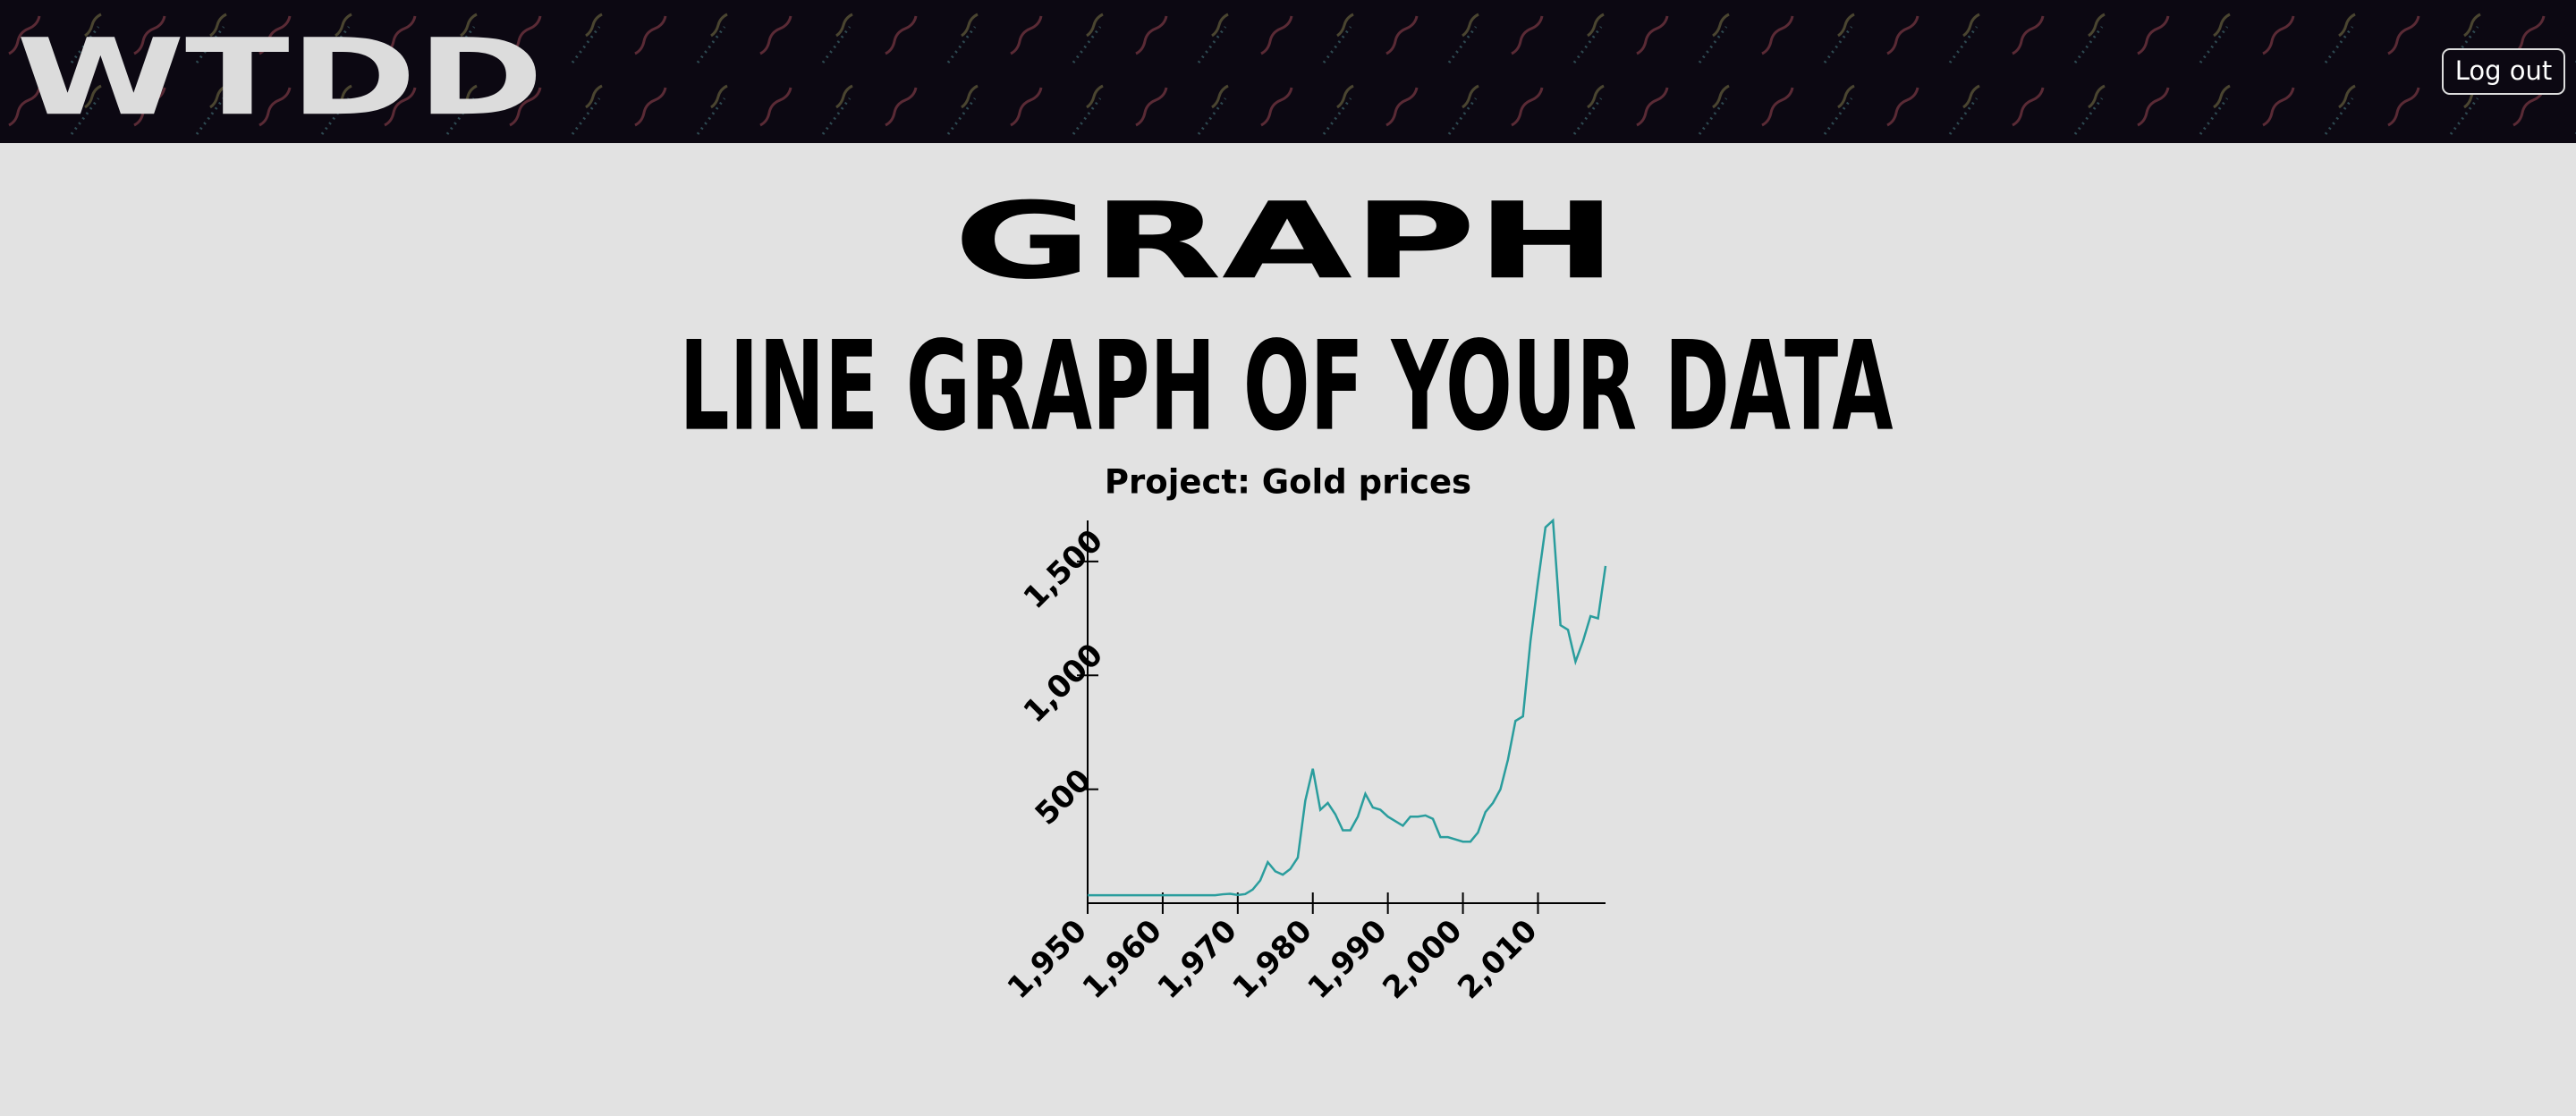 The height and width of the screenshot is (1116, 2576). I want to click on page-heading: LINE GRAPH OF YOUR DATA, so click(1287, 387).